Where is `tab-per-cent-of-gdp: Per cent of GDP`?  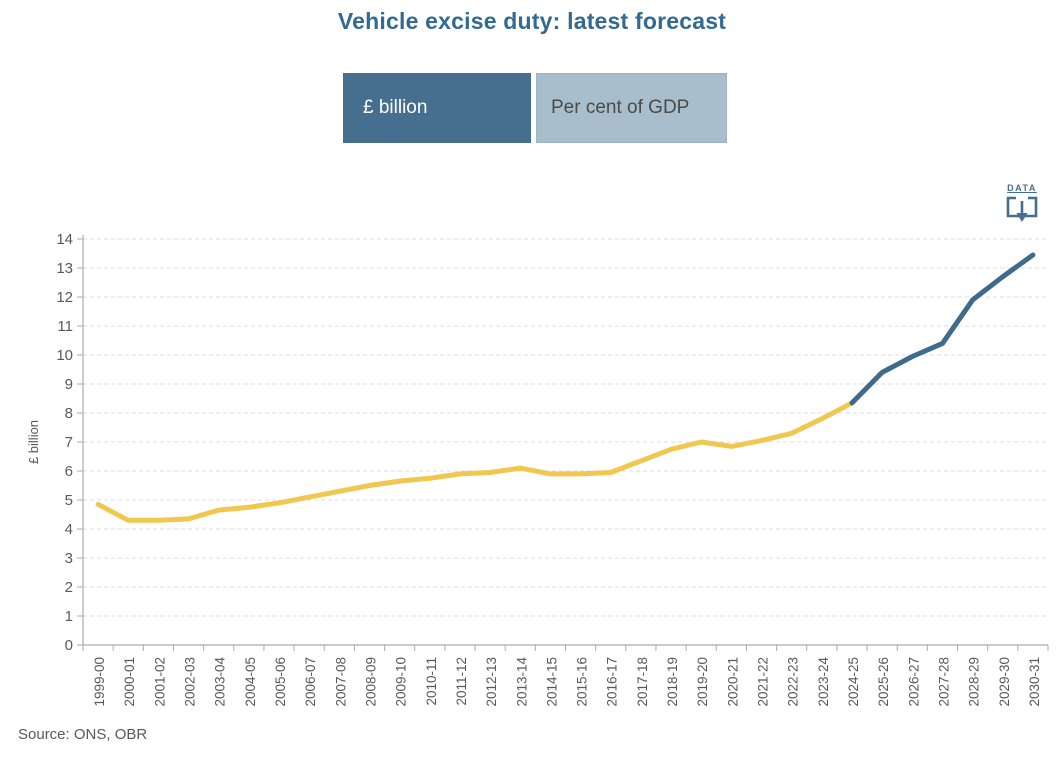
tab-per-cent-of-gdp: Per cent of GDP is located at coordinates (631, 108).